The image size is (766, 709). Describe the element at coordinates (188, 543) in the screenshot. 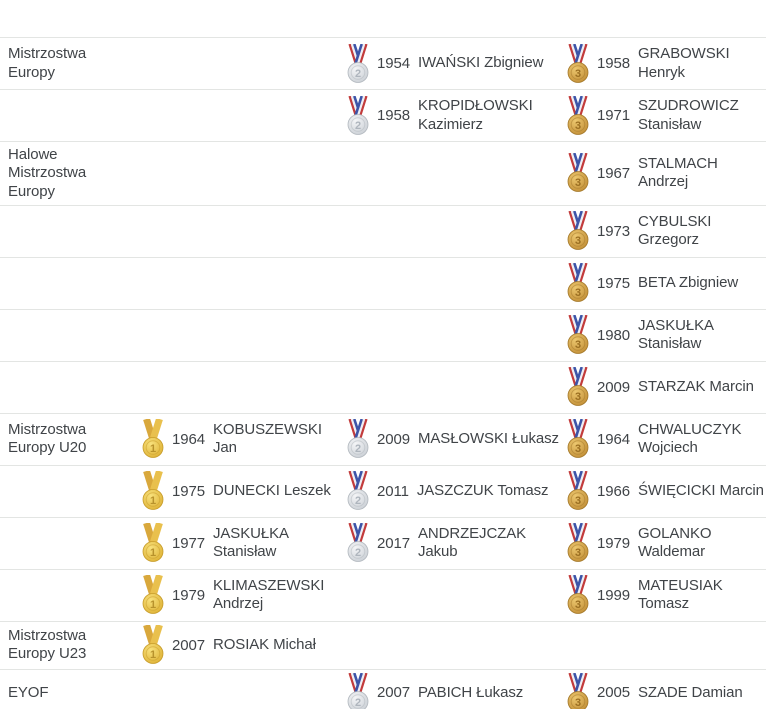

I see `medal-year: 1977` at that location.